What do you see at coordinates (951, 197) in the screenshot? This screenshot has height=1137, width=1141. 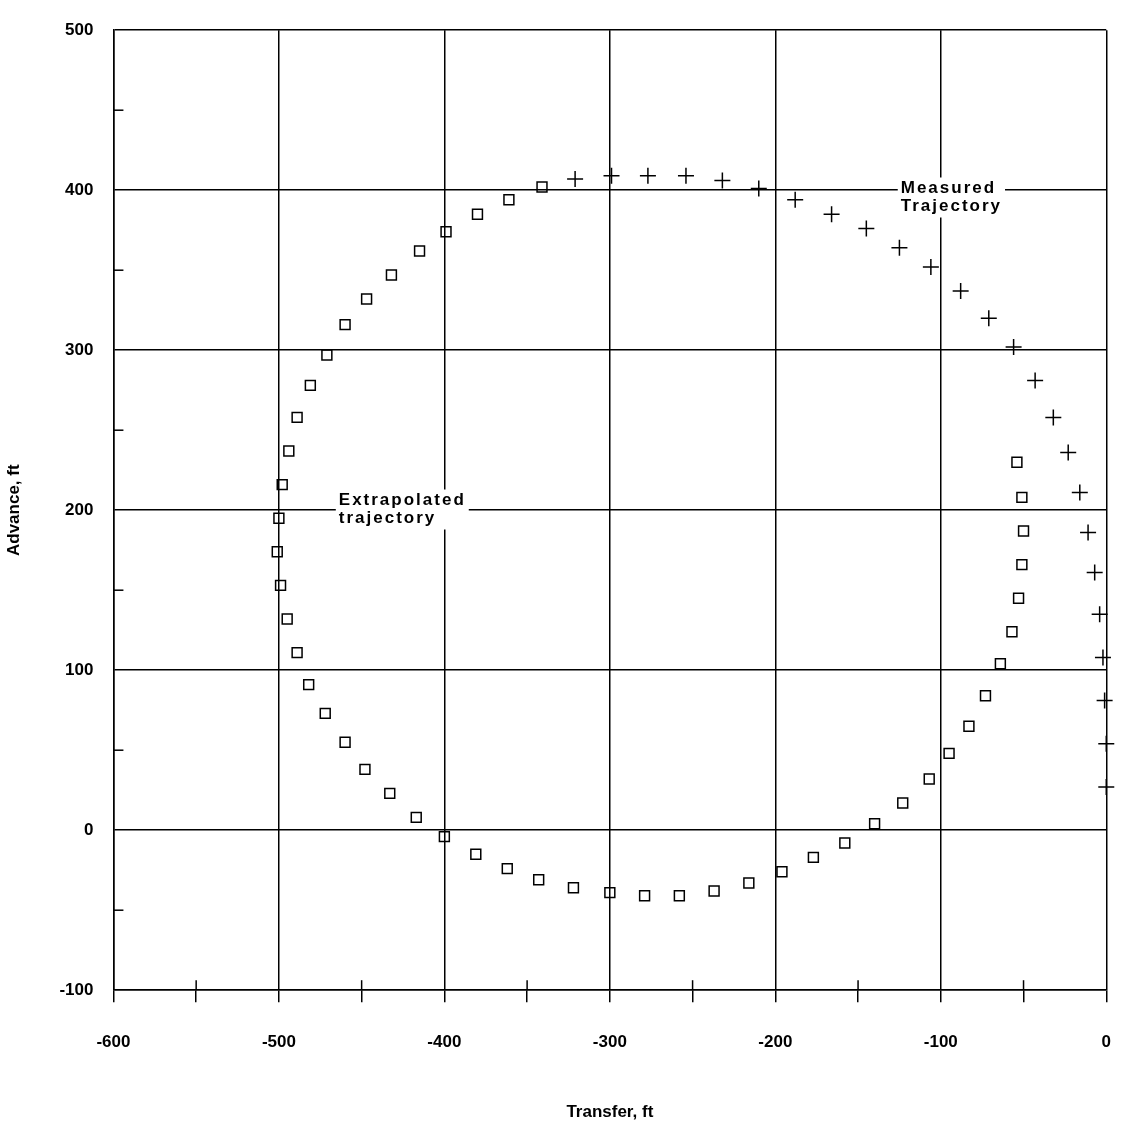 I see `annotation: Measured Trajectory` at bounding box center [951, 197].